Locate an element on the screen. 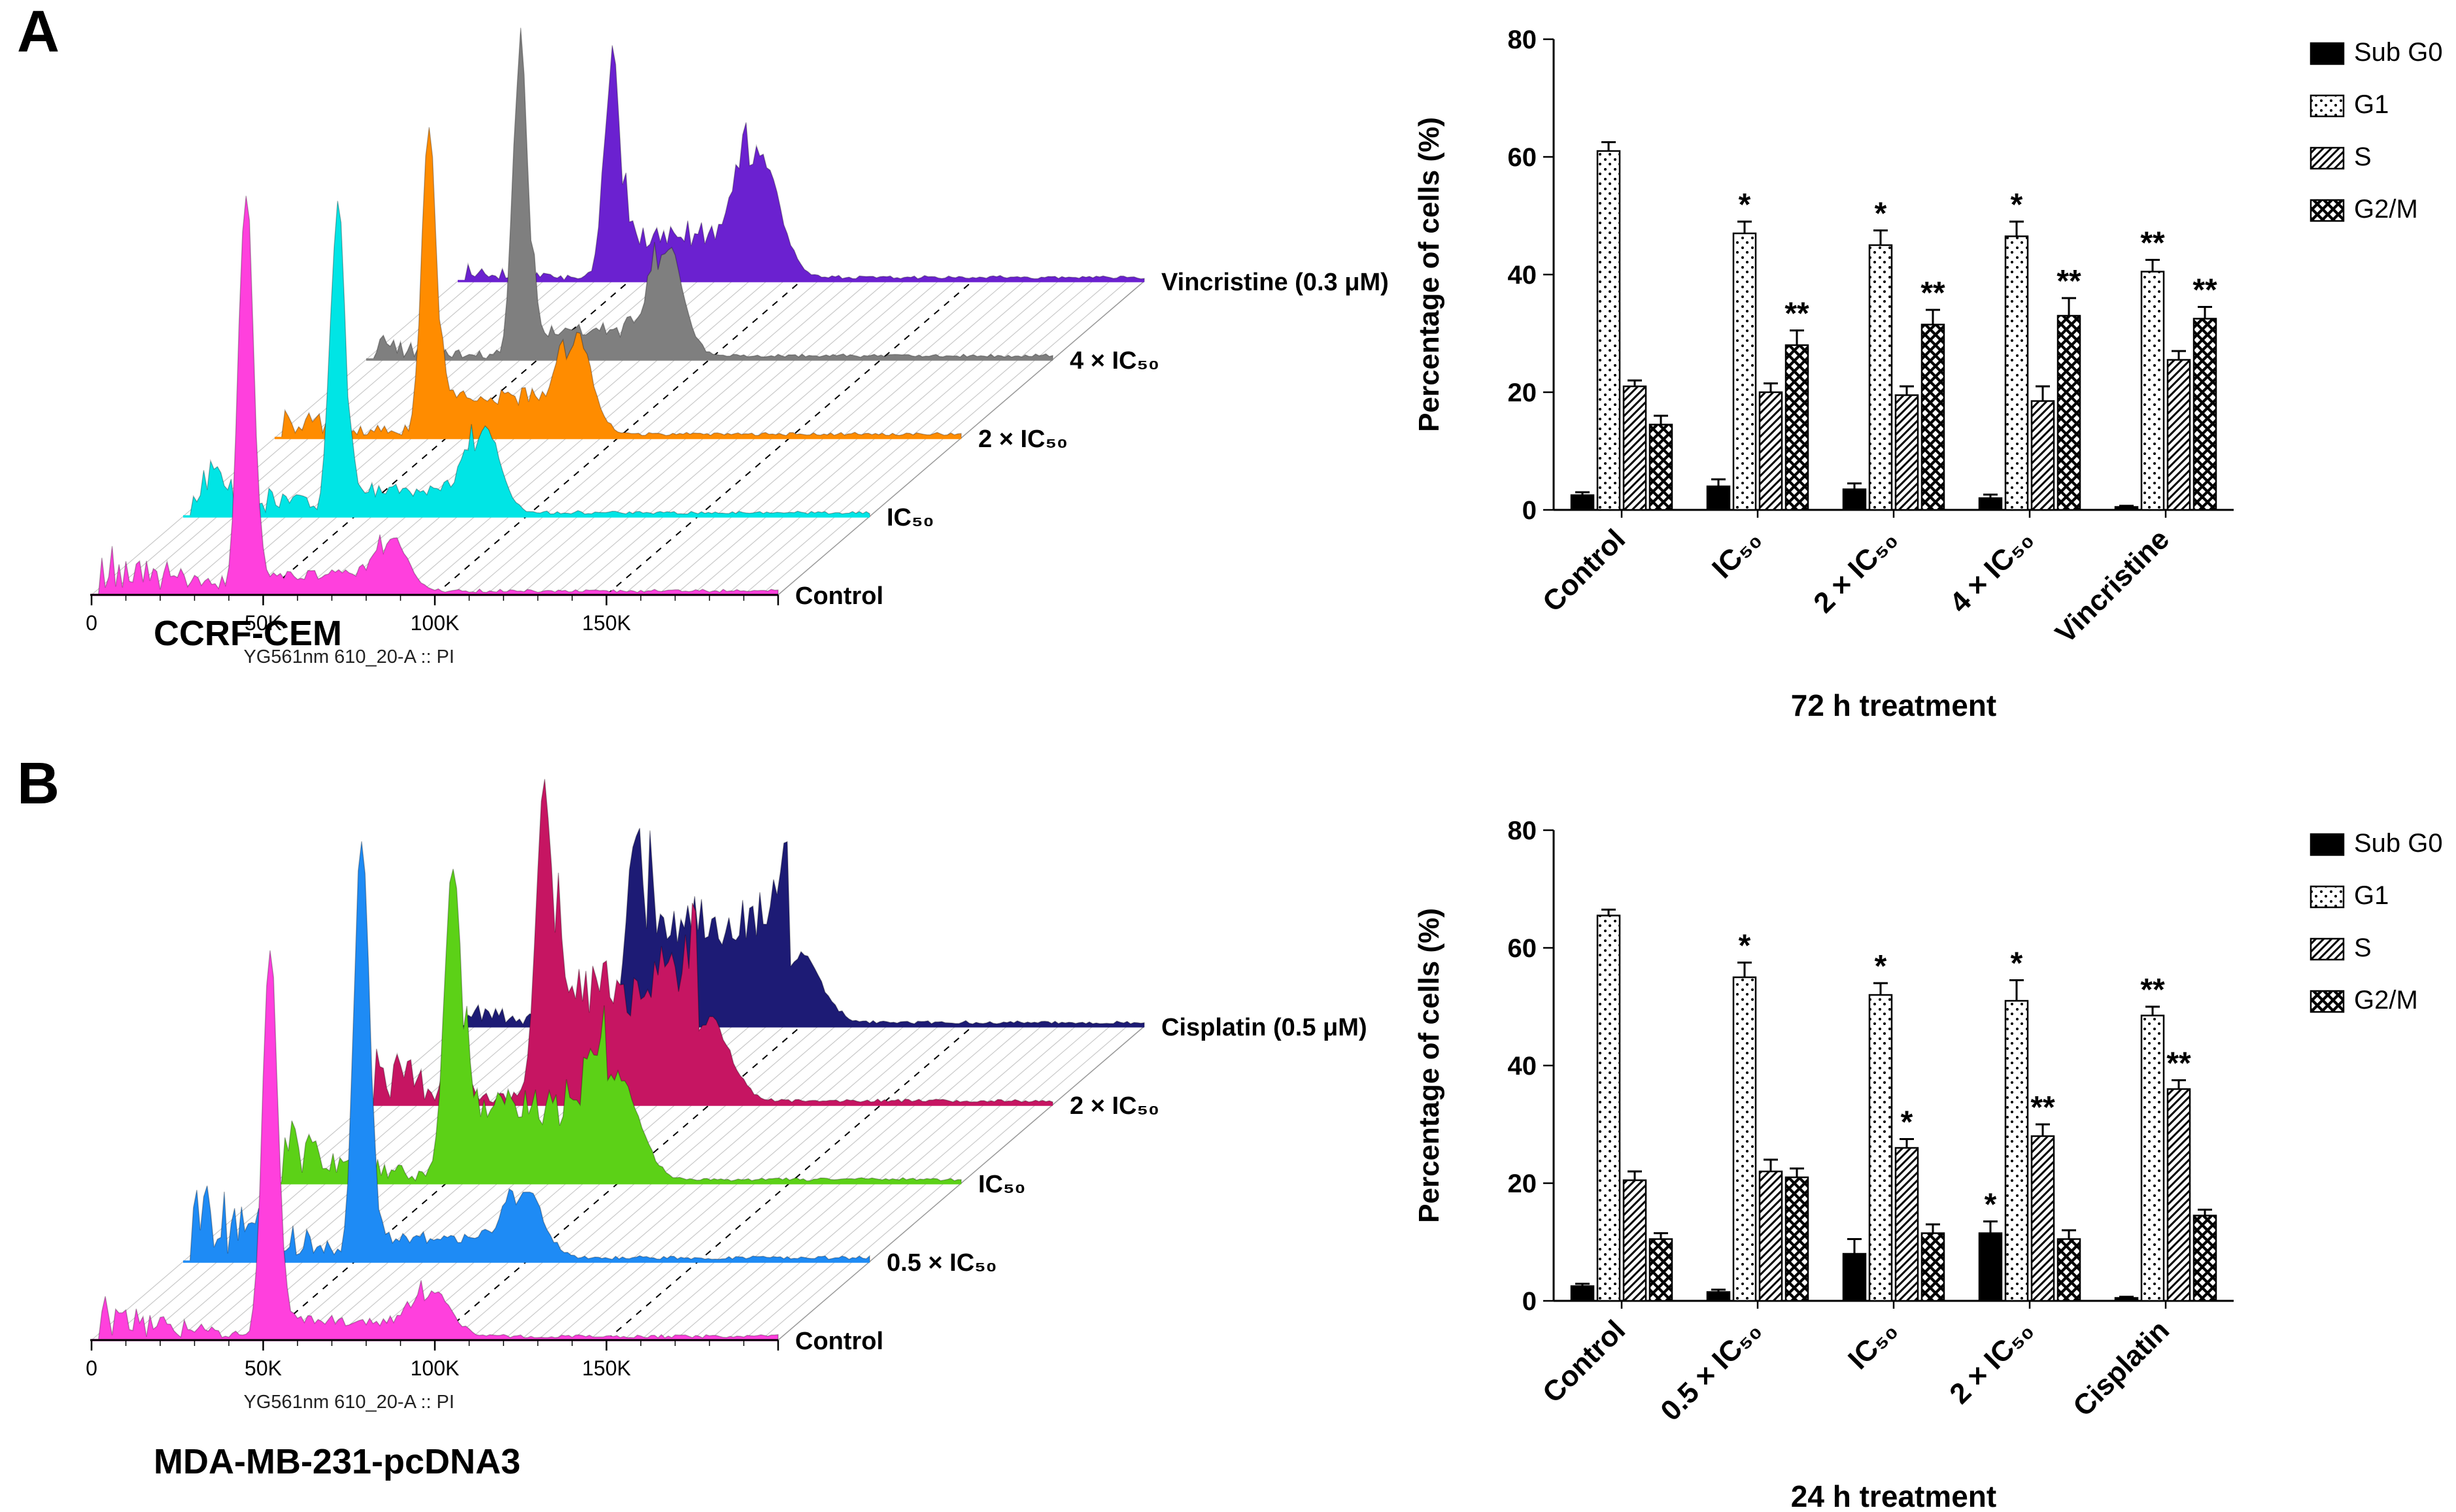 Image resolution: width=2456 pixels, height=1512 pixels. x-tick-label: 0.5 × IC₅₀ is located at coordinates (1710, 1370).